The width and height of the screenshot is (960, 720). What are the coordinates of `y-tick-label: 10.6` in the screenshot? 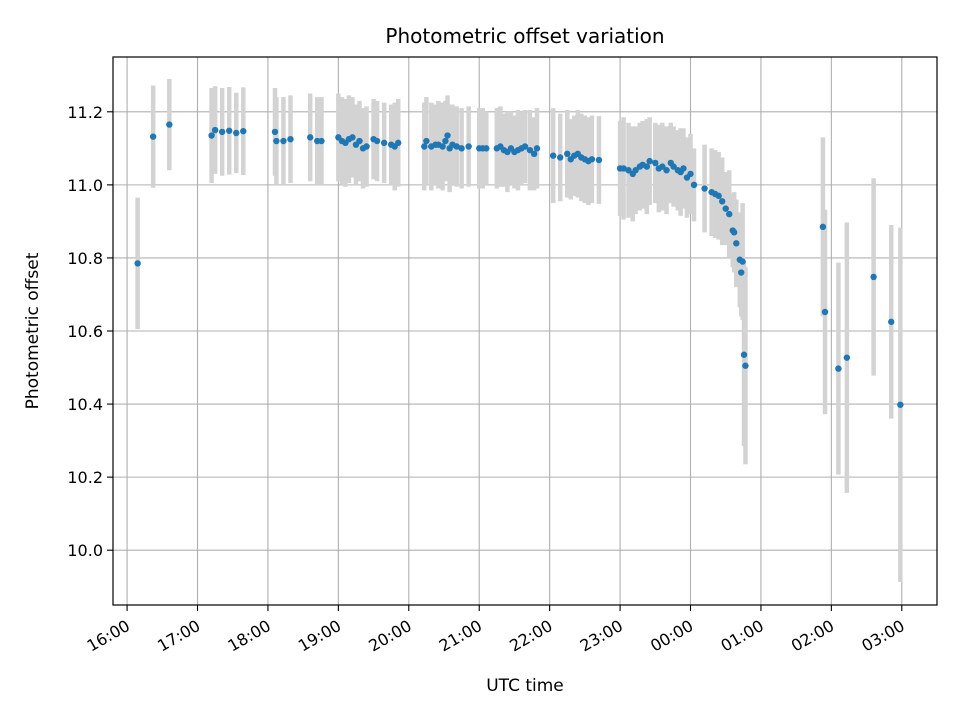 It's located at (85, 331).